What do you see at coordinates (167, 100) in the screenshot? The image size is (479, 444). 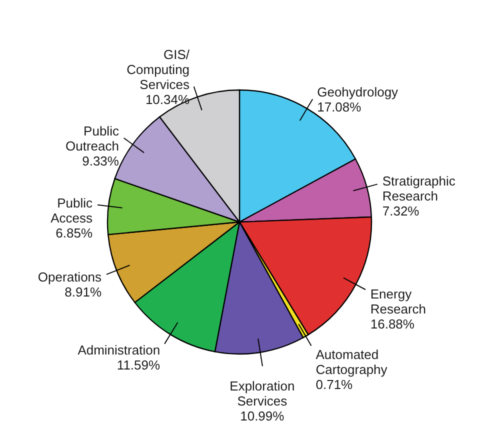 I see `data-label: 10.34%` at bounding box center [167, 100].